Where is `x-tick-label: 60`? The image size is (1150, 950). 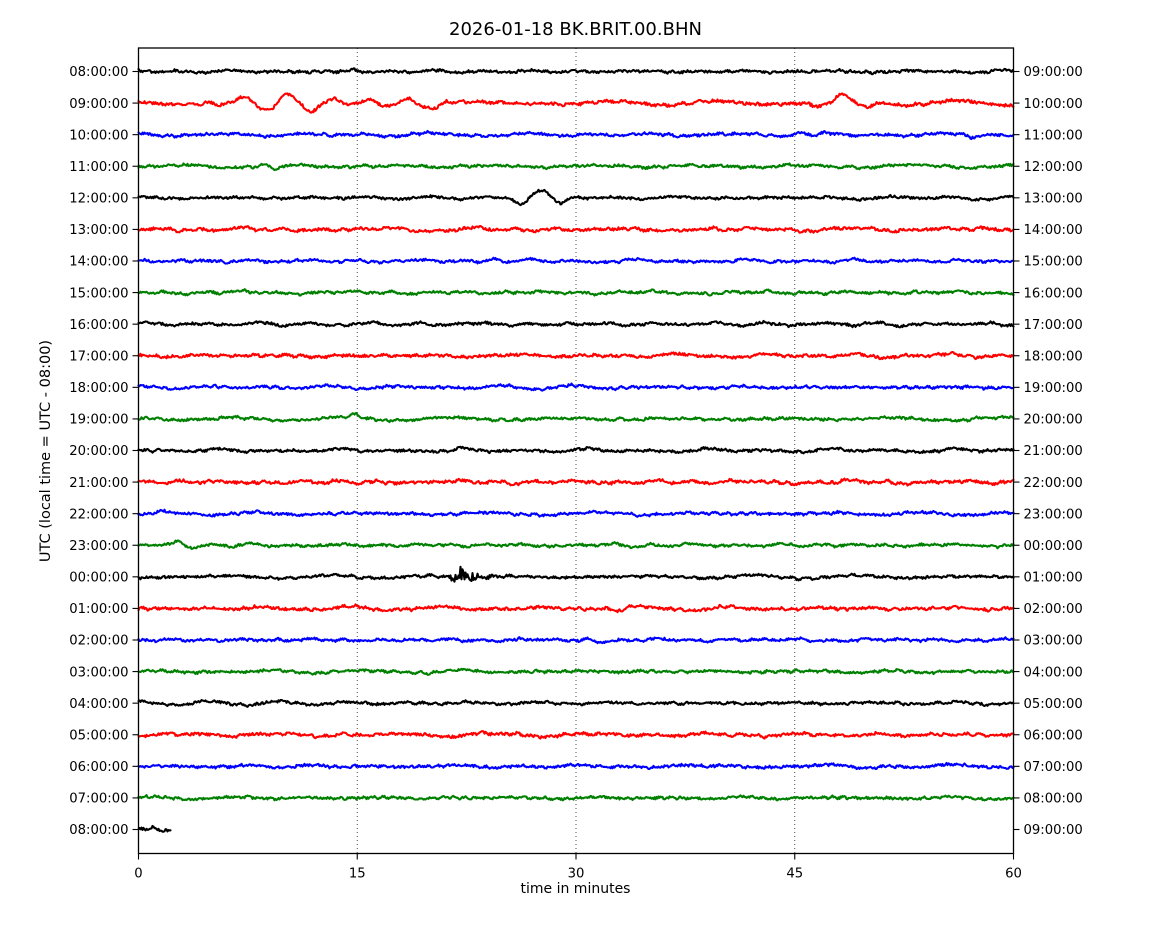 x-tick-label: 60 is located at coordinates (1013, 874).